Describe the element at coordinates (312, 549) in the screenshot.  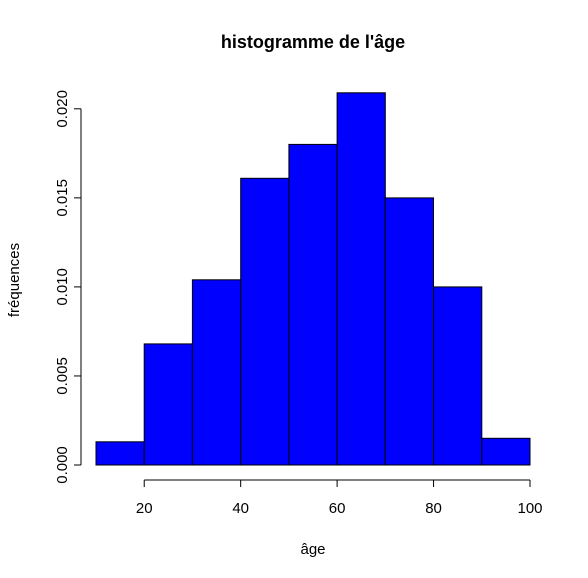
I see `x-axis-label: âge` at that location.